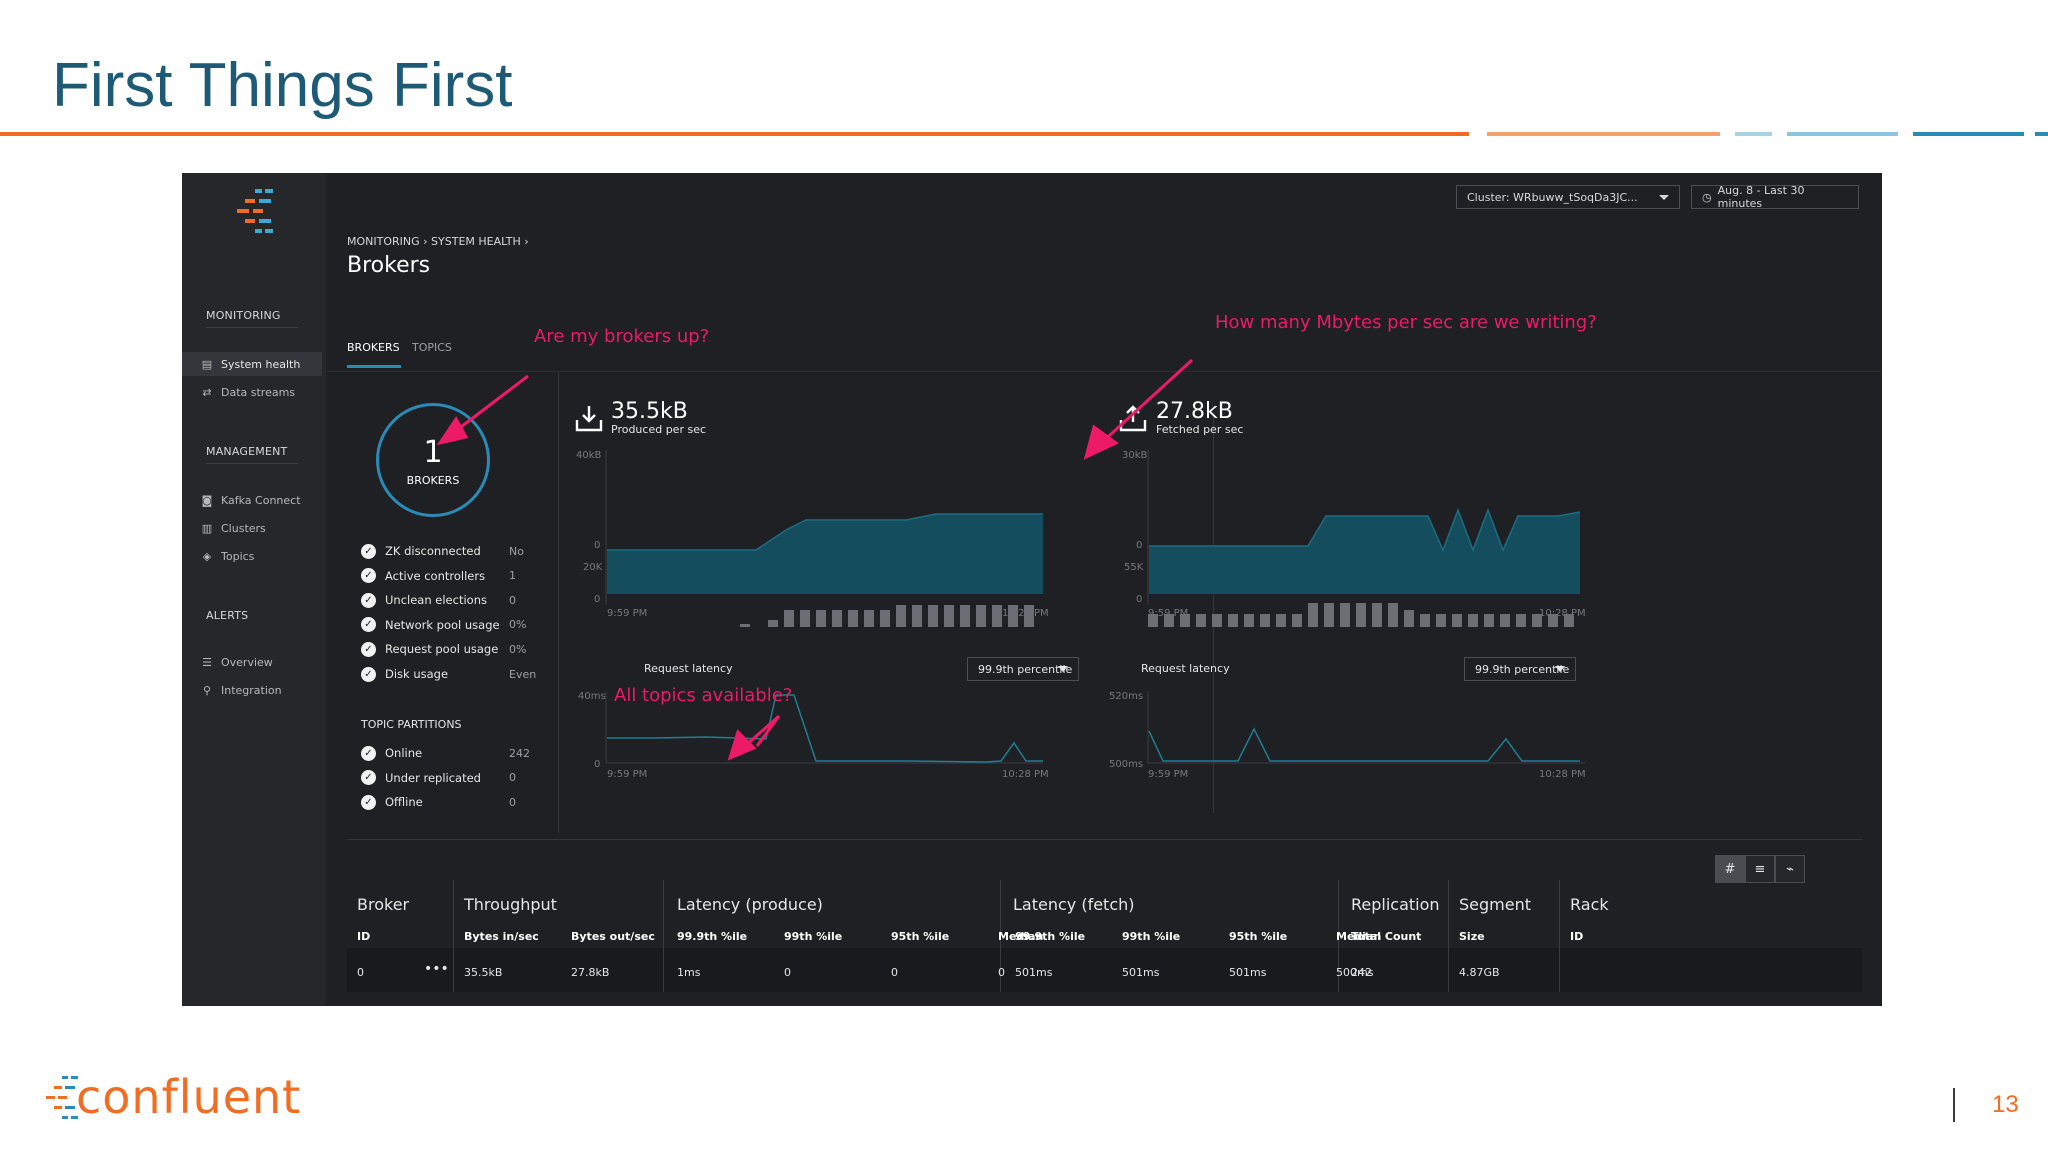 The image size is (2048, 1152). I want to click on annotation-arrows, so click(815, 559).